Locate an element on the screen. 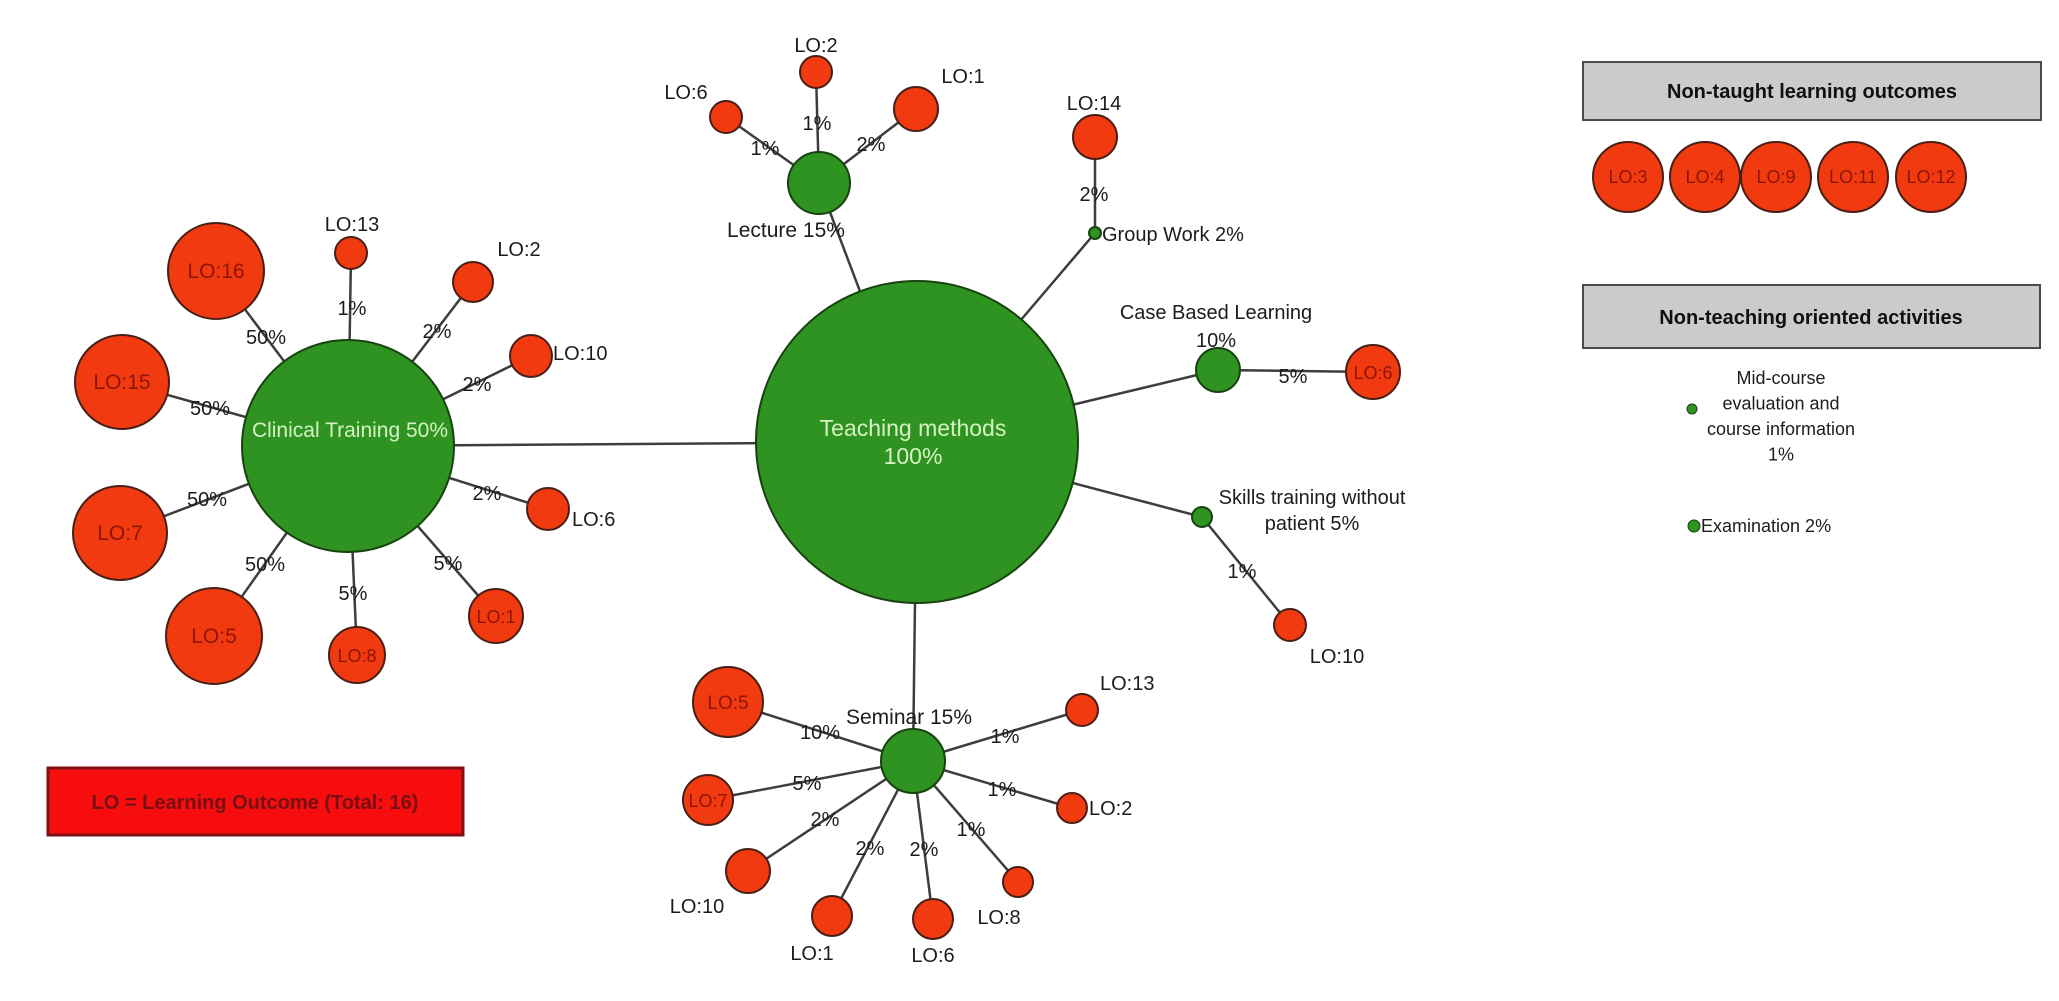 The image size is (2059, 1001). node-b6 is located at coordinates (1373, 372).